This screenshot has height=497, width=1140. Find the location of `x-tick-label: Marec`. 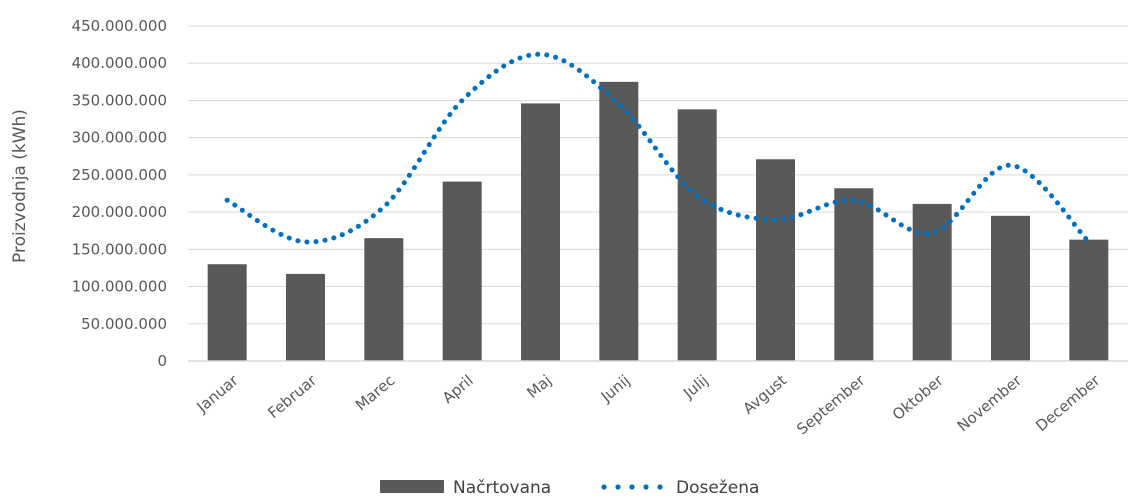

x-tick-label: Marec is located at coordinates (375, 392).